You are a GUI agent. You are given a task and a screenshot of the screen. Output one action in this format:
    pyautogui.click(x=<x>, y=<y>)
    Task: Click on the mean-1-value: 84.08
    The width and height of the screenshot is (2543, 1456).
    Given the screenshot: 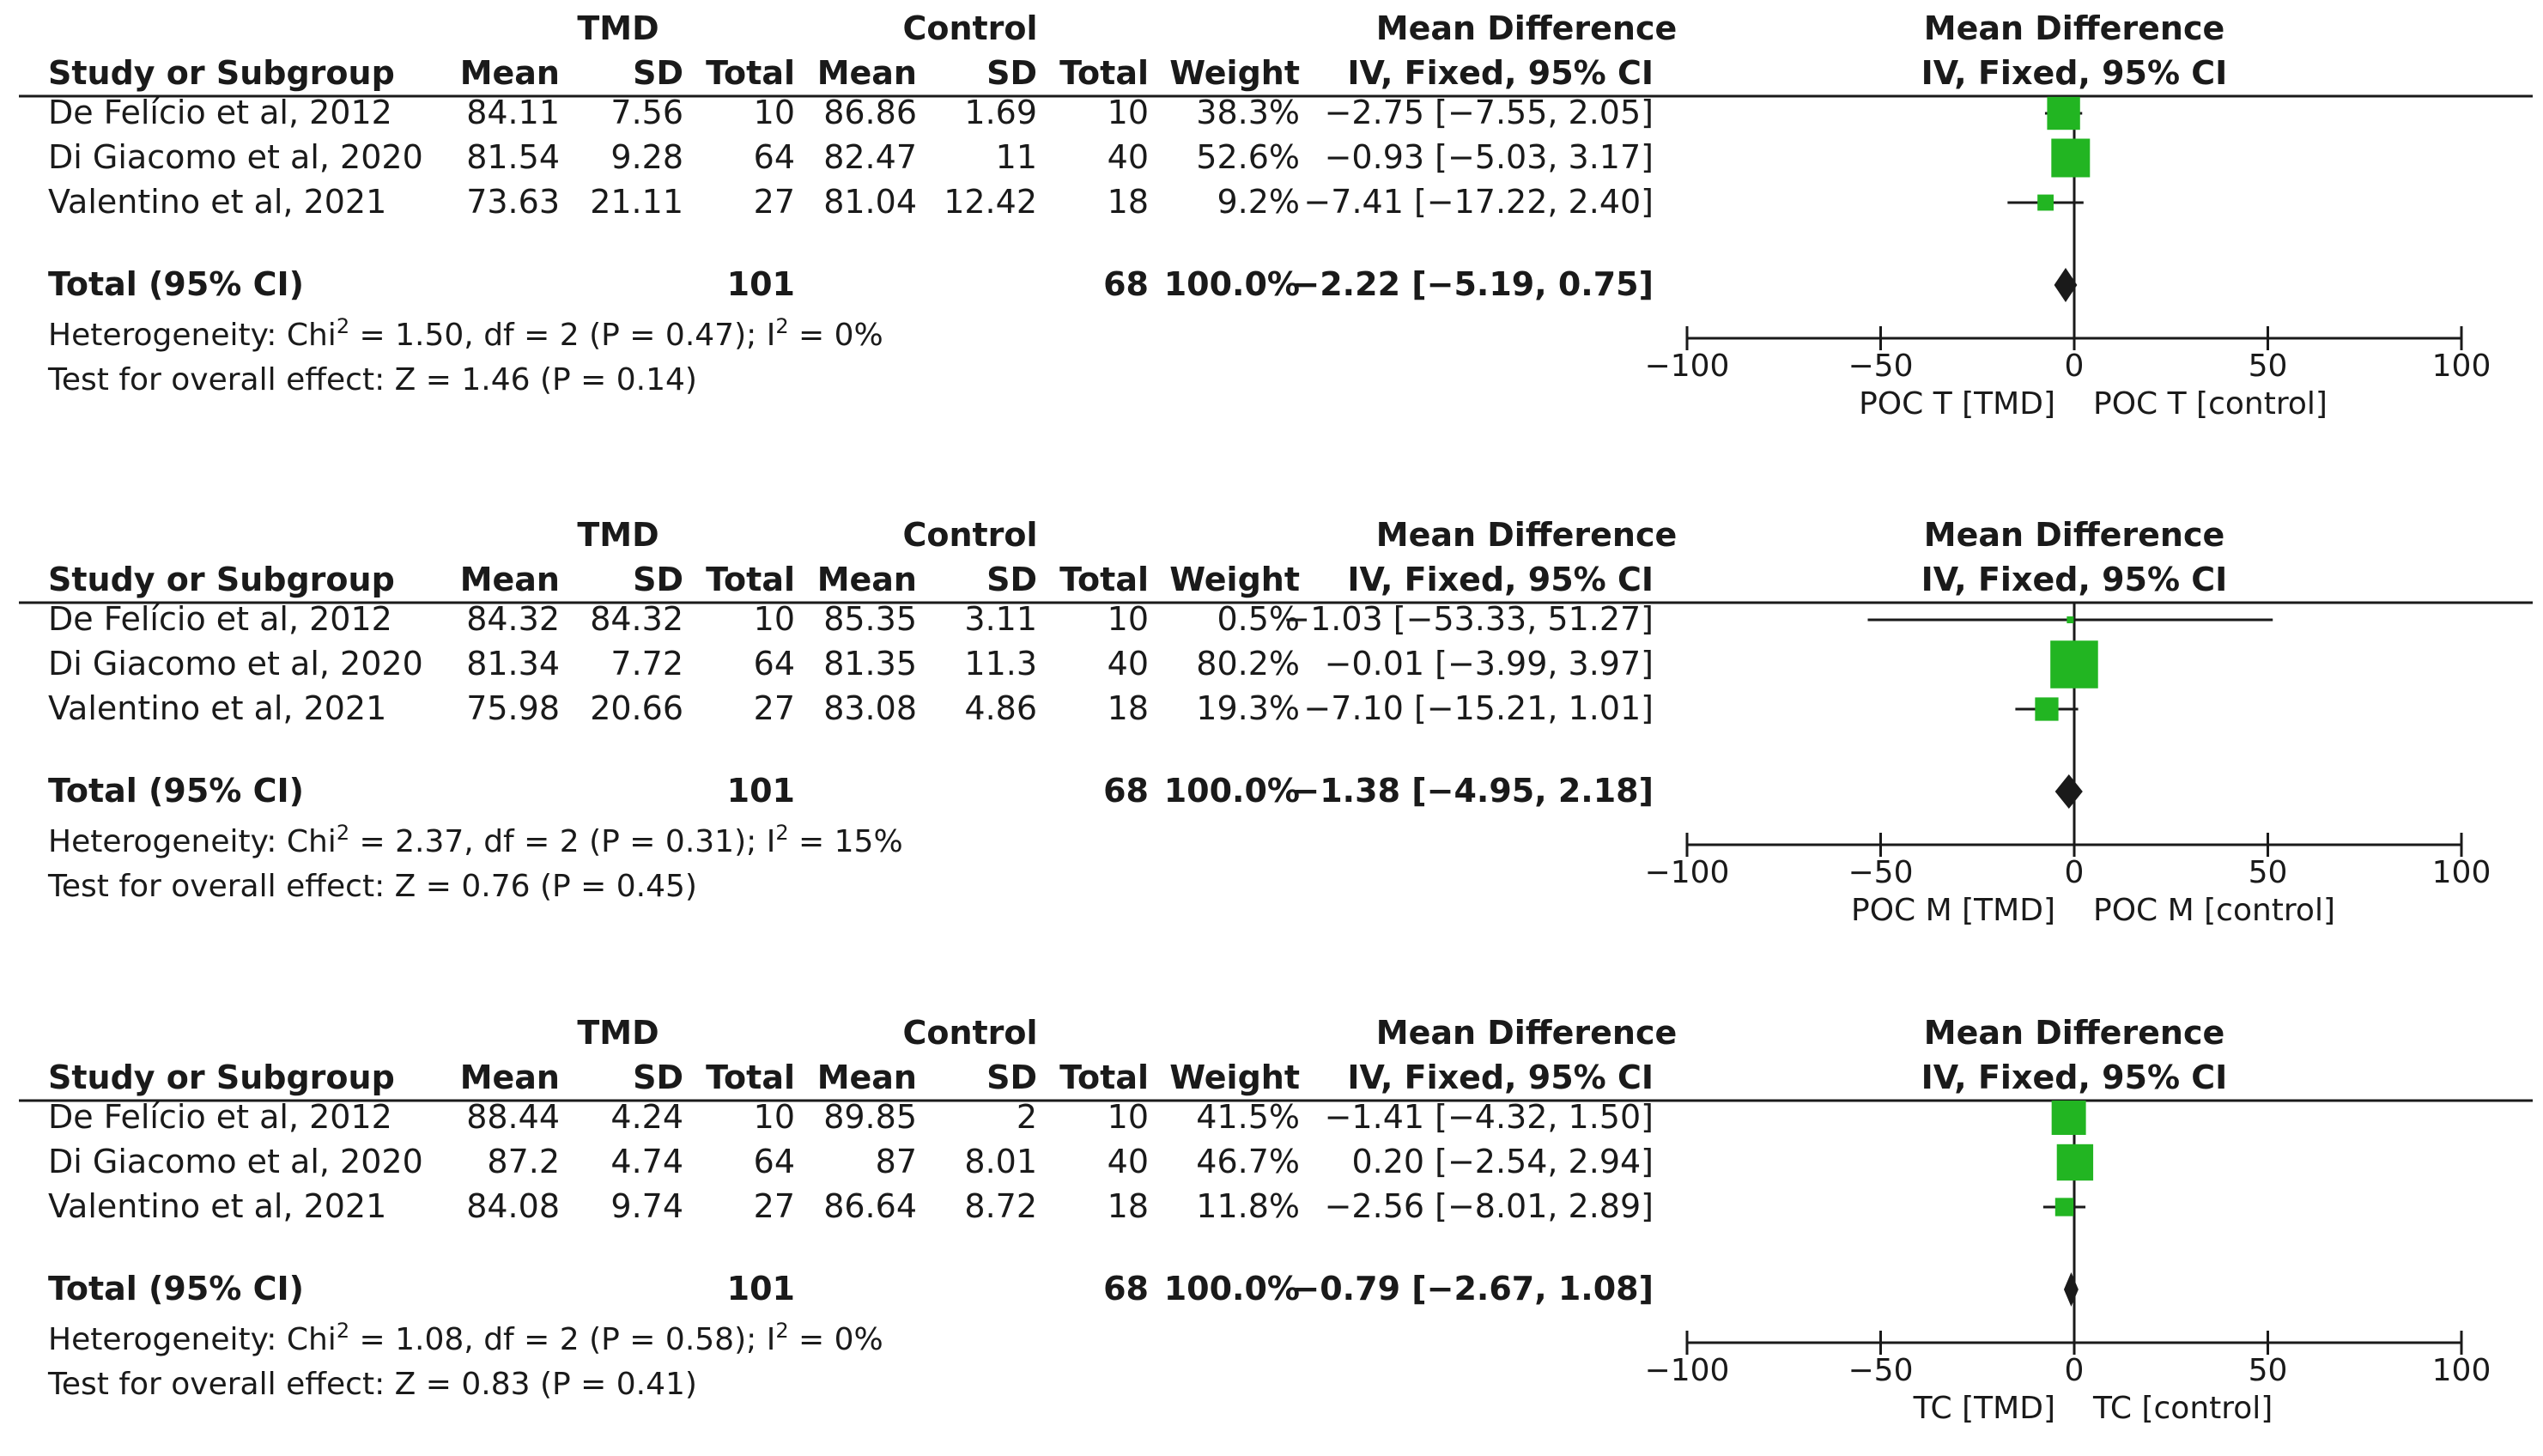 What is the action you would take?
    pyautogui.click(x=513, y=1206)
    